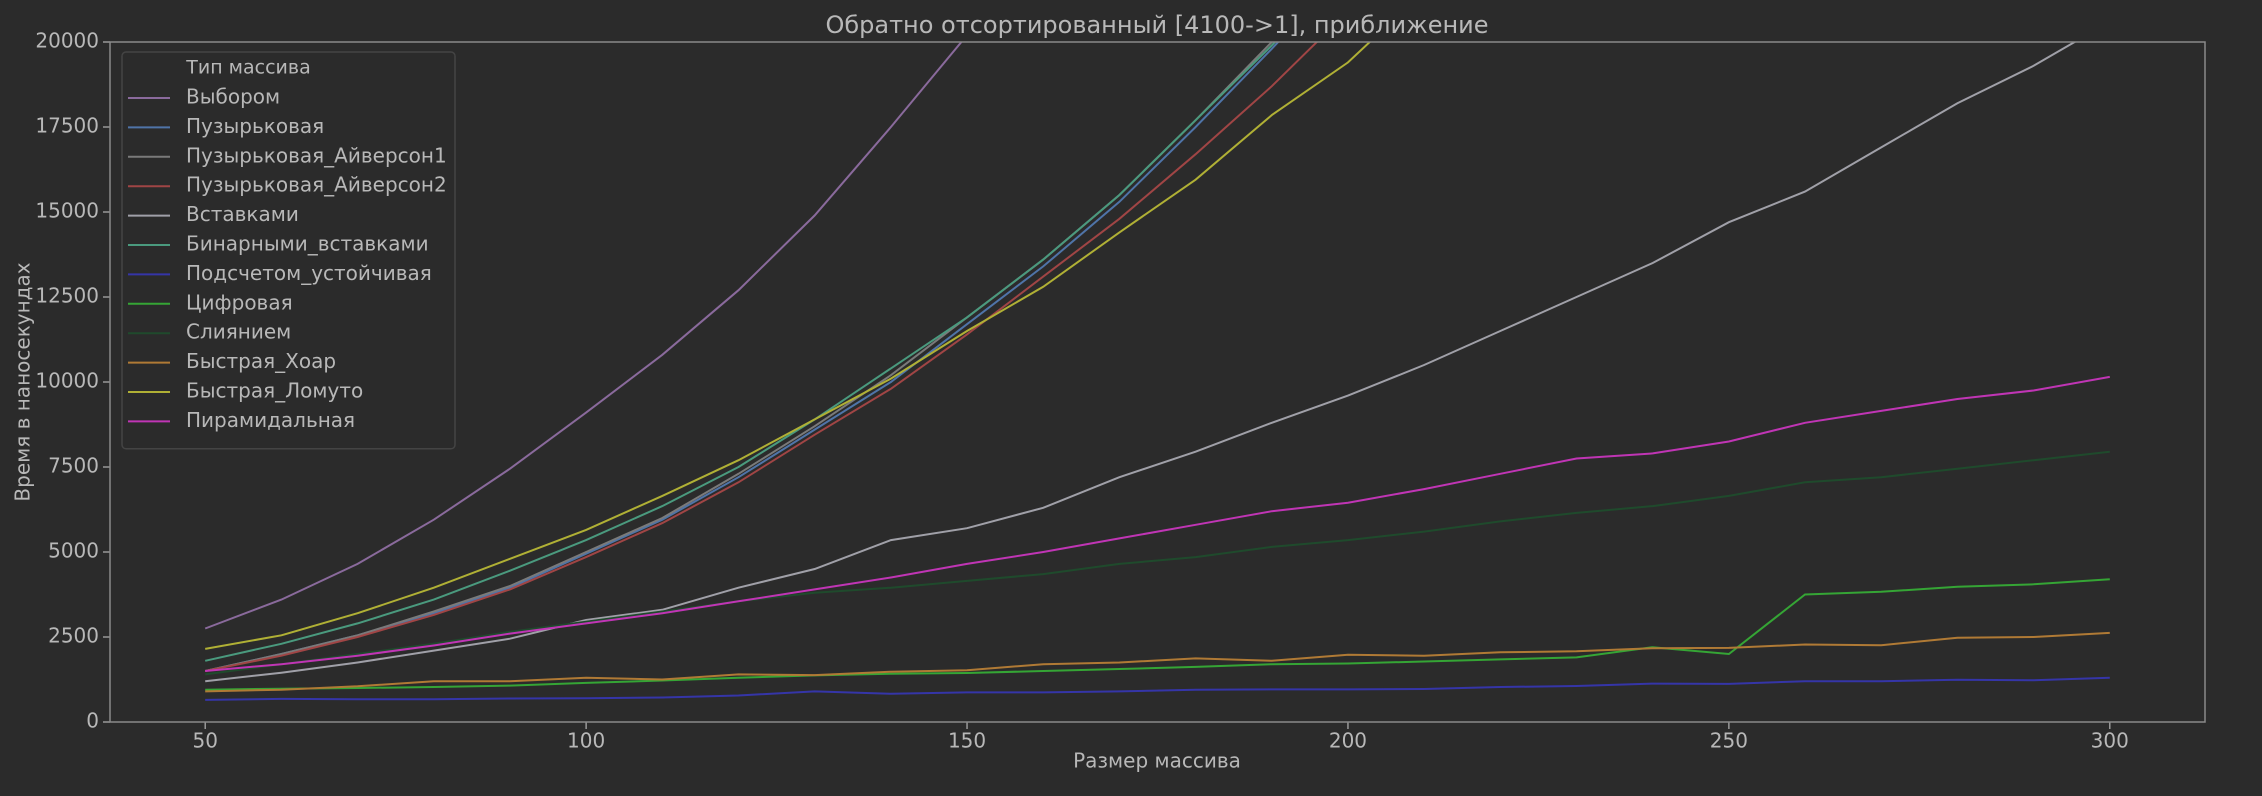 The height and width of the screenshot is (796, 2262). Describe the element at coordinates (1729, 741) in the screenshot. I see `x-tick-label: 250` at that location.